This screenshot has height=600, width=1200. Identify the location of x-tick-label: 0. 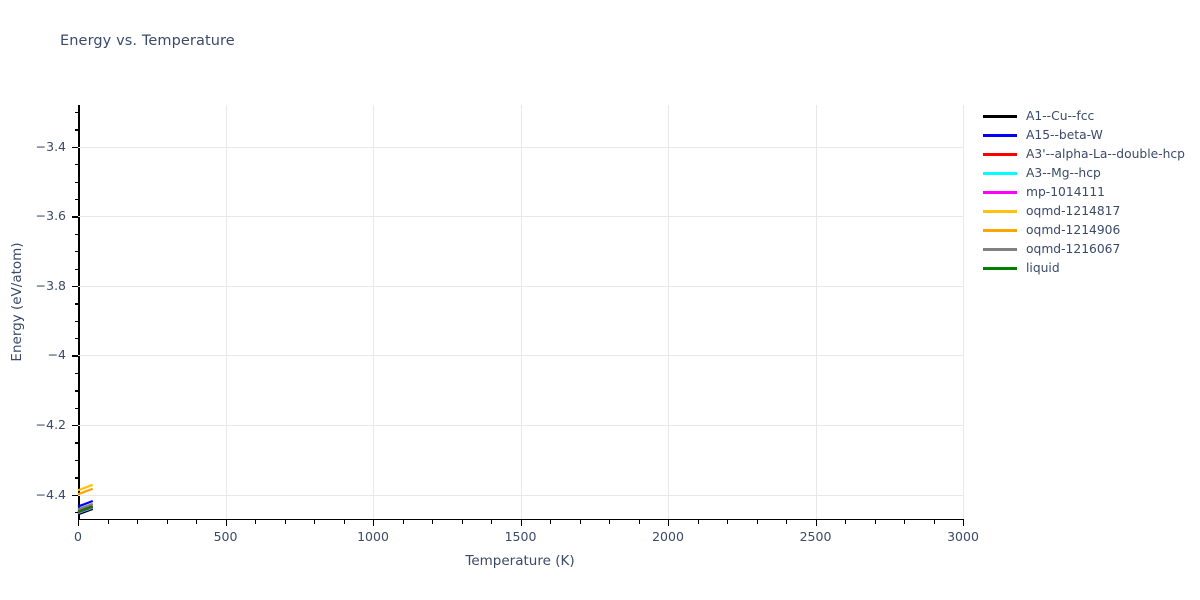
(78, 536).